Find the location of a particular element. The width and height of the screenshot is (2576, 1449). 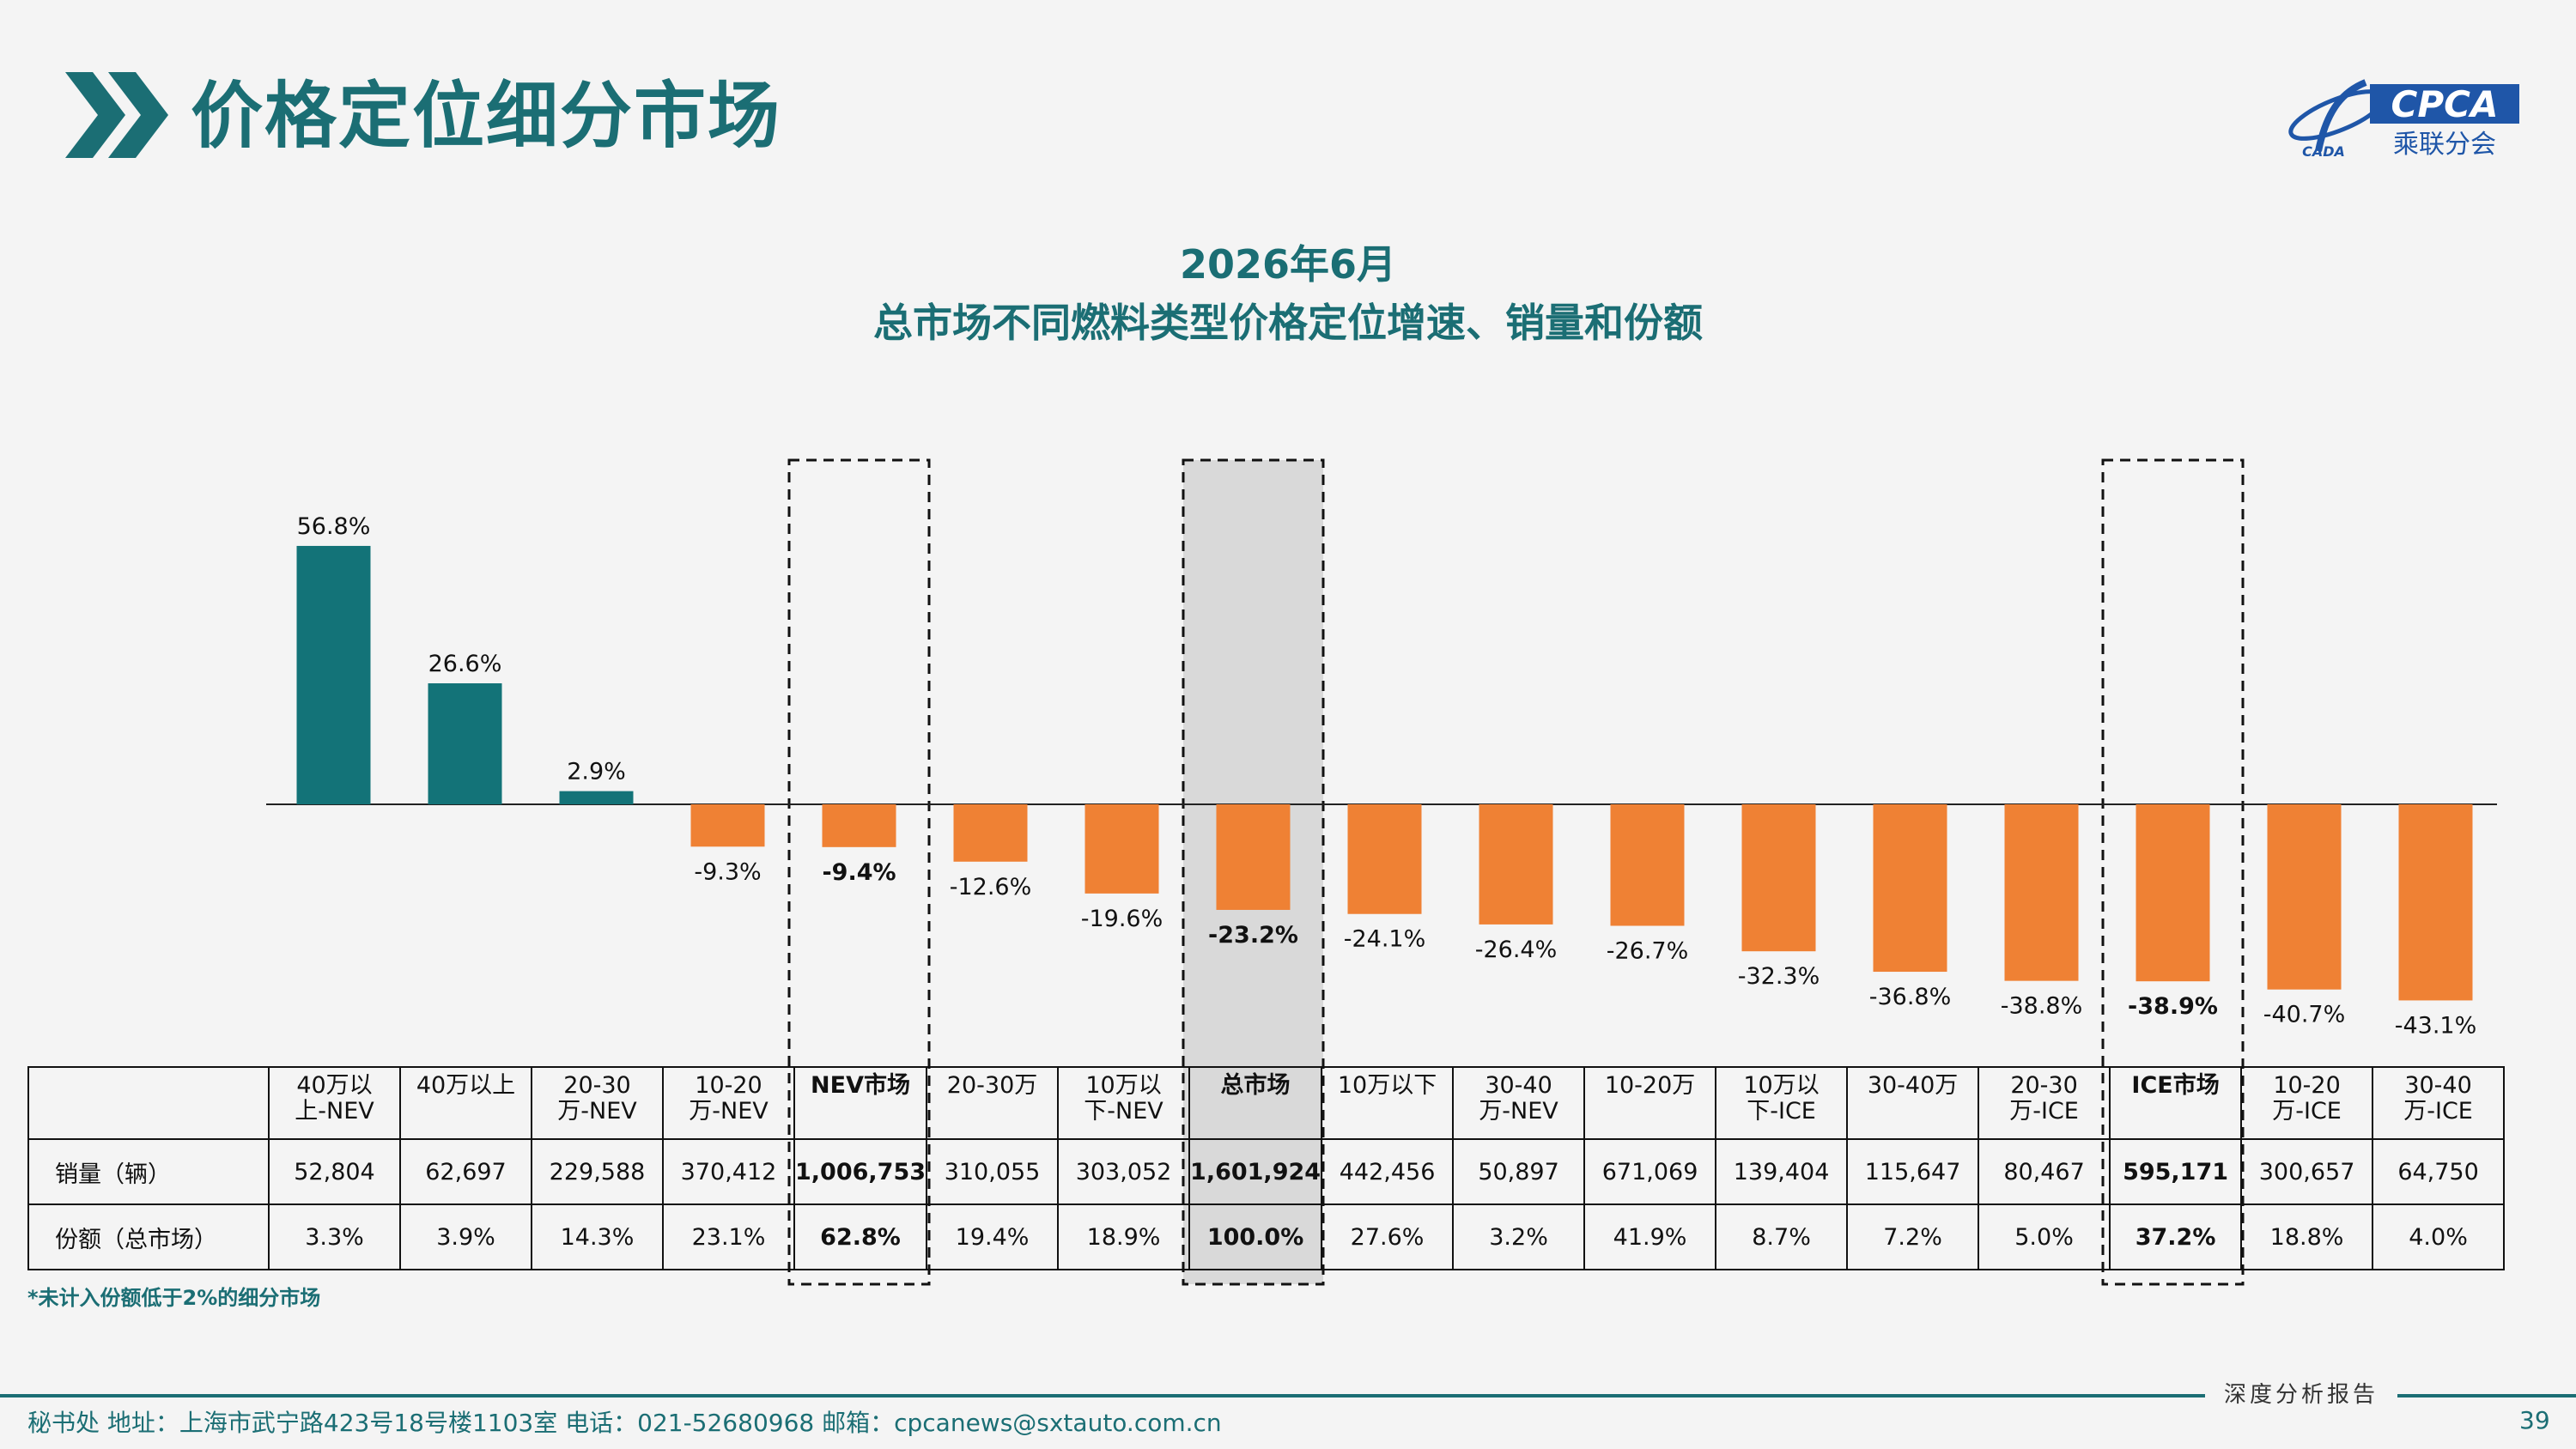

data-label-4: -9.4% is located at coordinates (859, 872).